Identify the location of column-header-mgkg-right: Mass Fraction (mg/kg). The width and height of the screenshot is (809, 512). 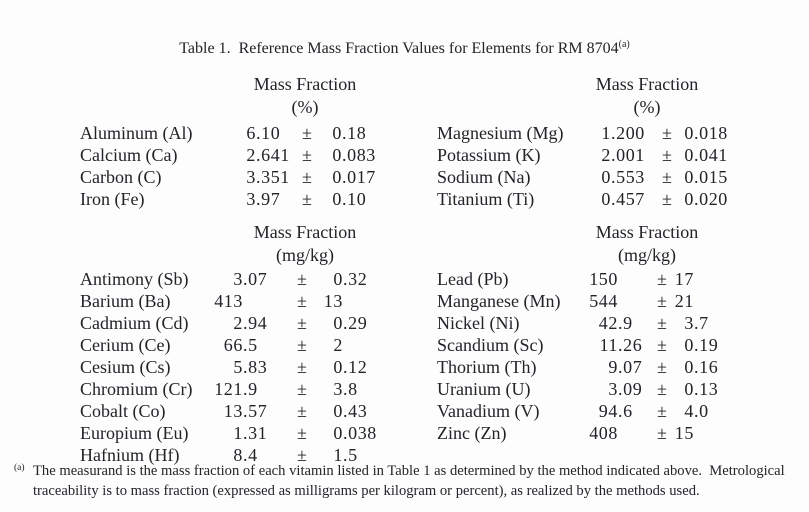
(647, 244).